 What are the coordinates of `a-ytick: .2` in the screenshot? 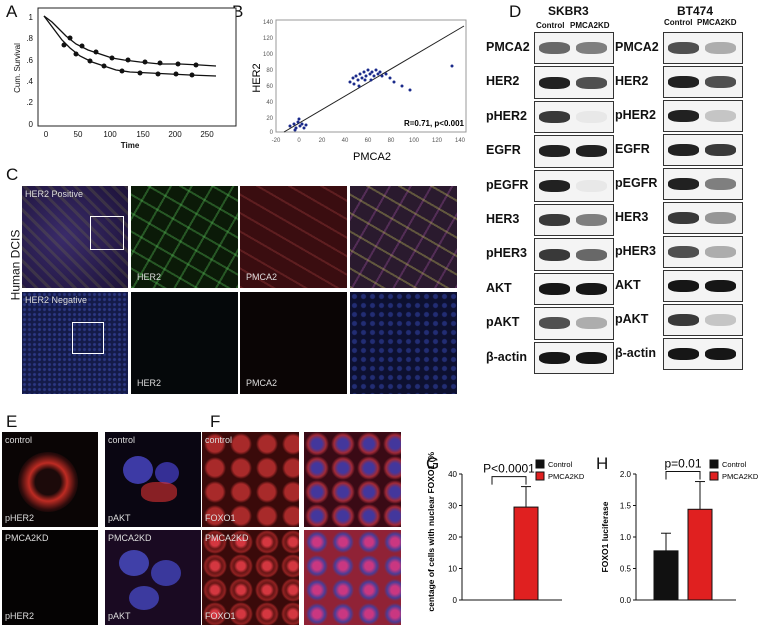 It's located at (29, 102).